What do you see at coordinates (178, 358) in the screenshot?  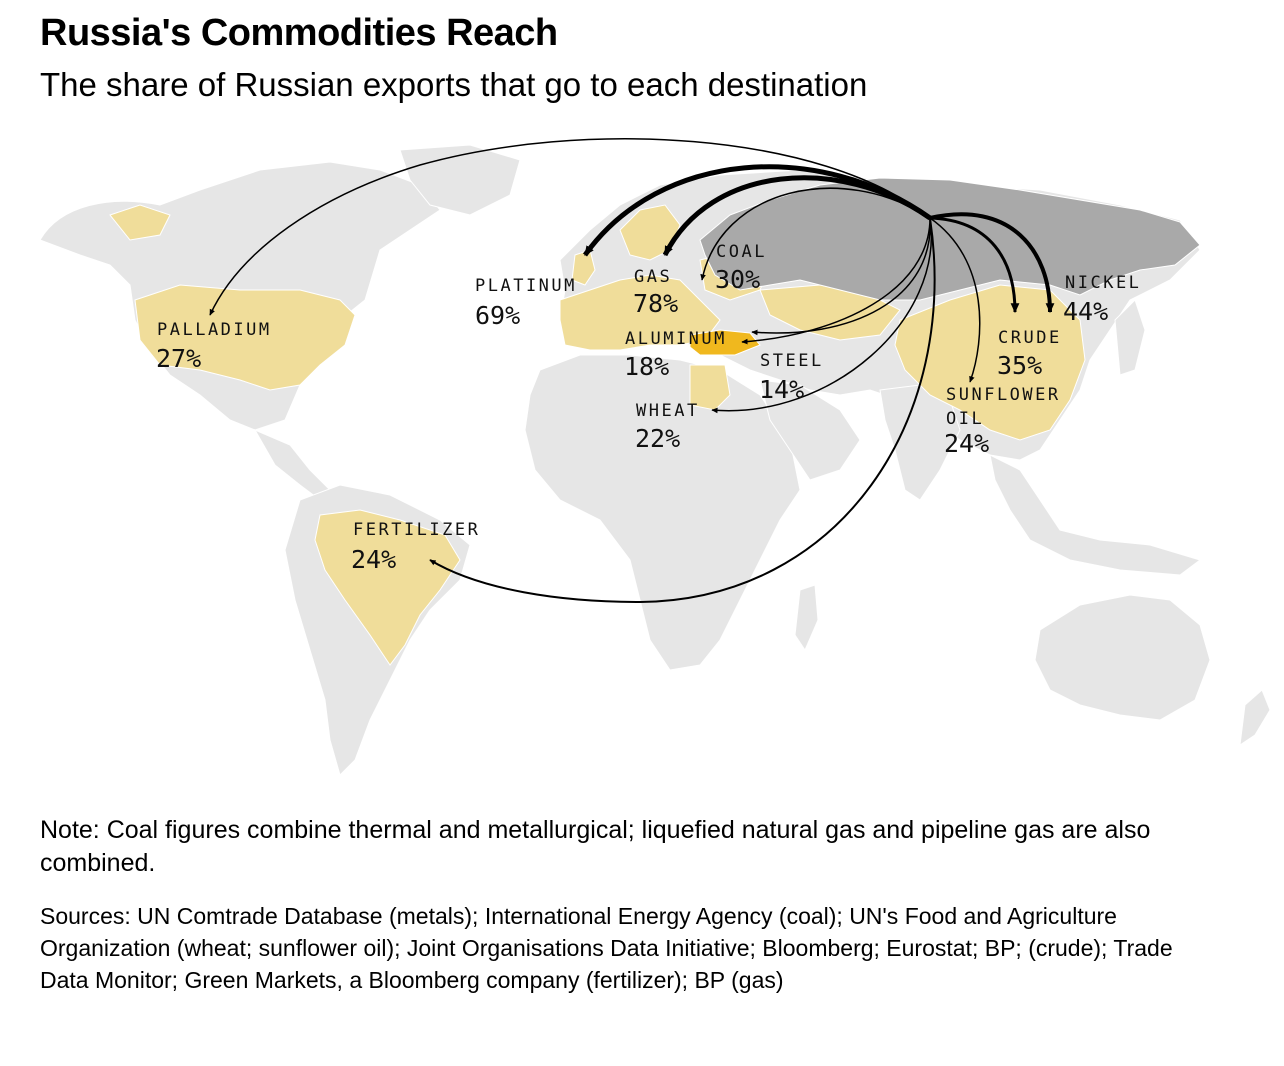 I see `label-palladium-value: 27%` at bounding box center [178, 358].